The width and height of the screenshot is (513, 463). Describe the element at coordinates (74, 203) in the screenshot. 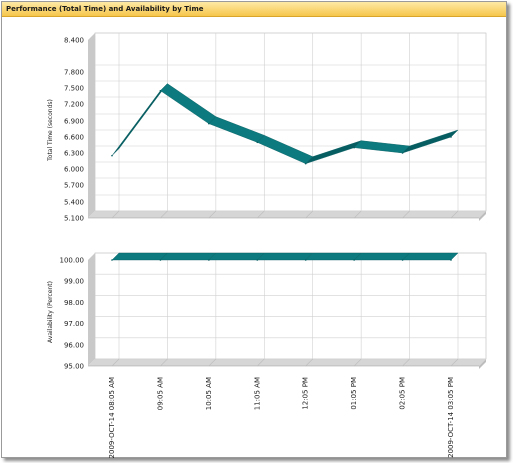

I see `y-tick-label: 5.400` at that location.